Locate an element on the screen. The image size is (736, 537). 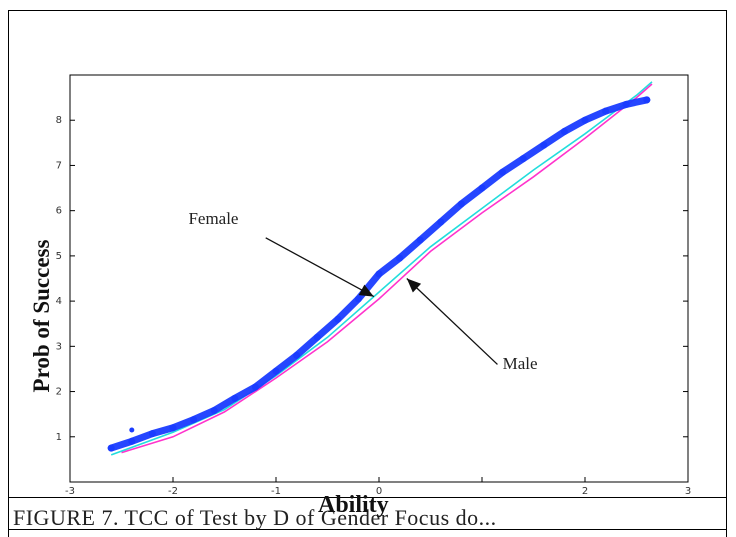
annotation-label: Male is located at coordinates (520, 363).